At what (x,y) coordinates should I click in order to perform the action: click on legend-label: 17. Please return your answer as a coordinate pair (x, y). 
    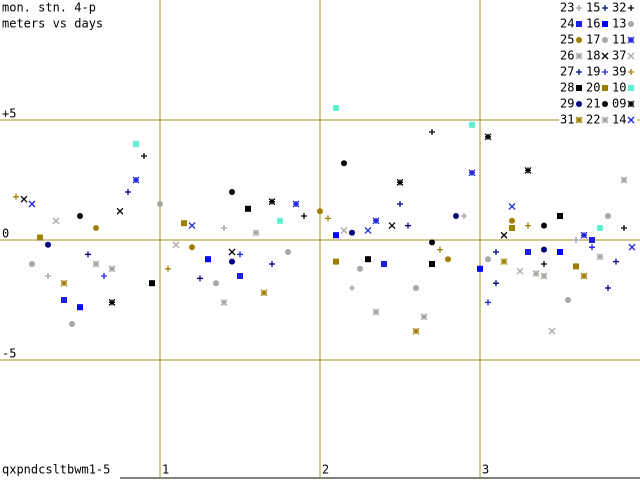
    Looking at the image, I should click on (593, 40).